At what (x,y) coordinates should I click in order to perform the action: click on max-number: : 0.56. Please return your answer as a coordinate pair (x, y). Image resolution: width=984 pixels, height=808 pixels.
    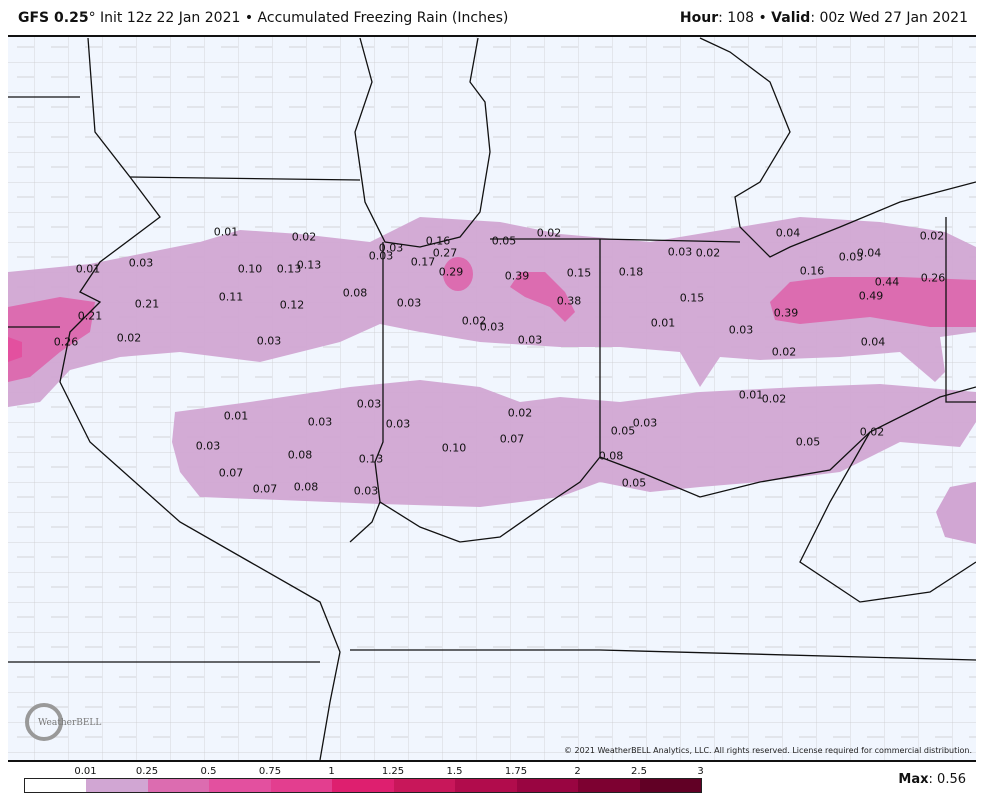
    Looking at the image, I should click on (947, 779).